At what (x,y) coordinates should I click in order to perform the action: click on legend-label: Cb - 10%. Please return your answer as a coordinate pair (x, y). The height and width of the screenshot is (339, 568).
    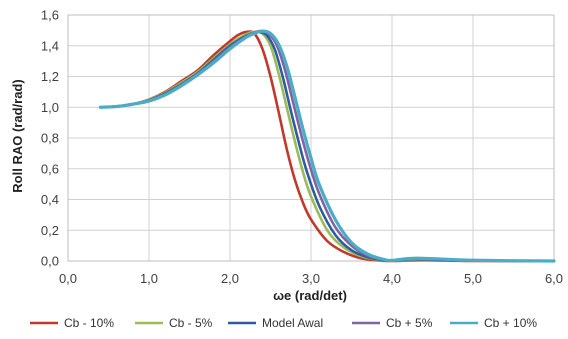
    Looking at the image, I should click on (89, 323).